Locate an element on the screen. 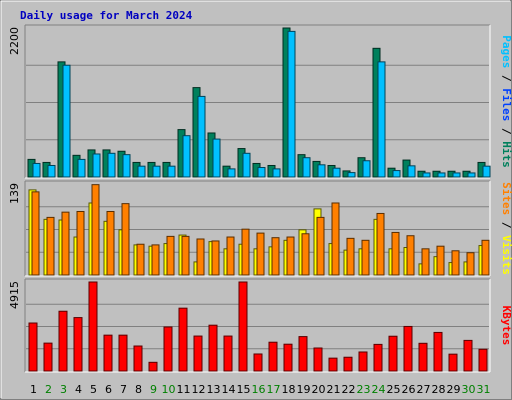 The image size is (512, 400). x-tick-label-10: 10 is located at coordinates (169, 389).